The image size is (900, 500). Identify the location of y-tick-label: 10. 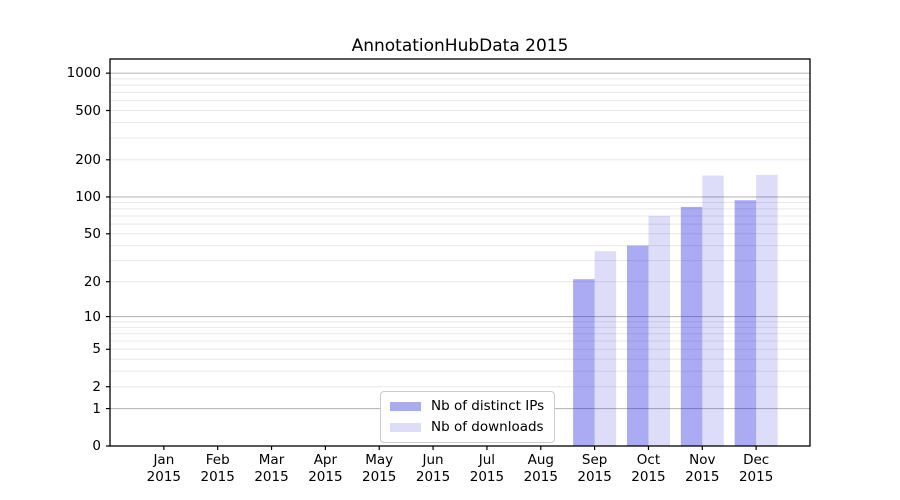
(92, 316).